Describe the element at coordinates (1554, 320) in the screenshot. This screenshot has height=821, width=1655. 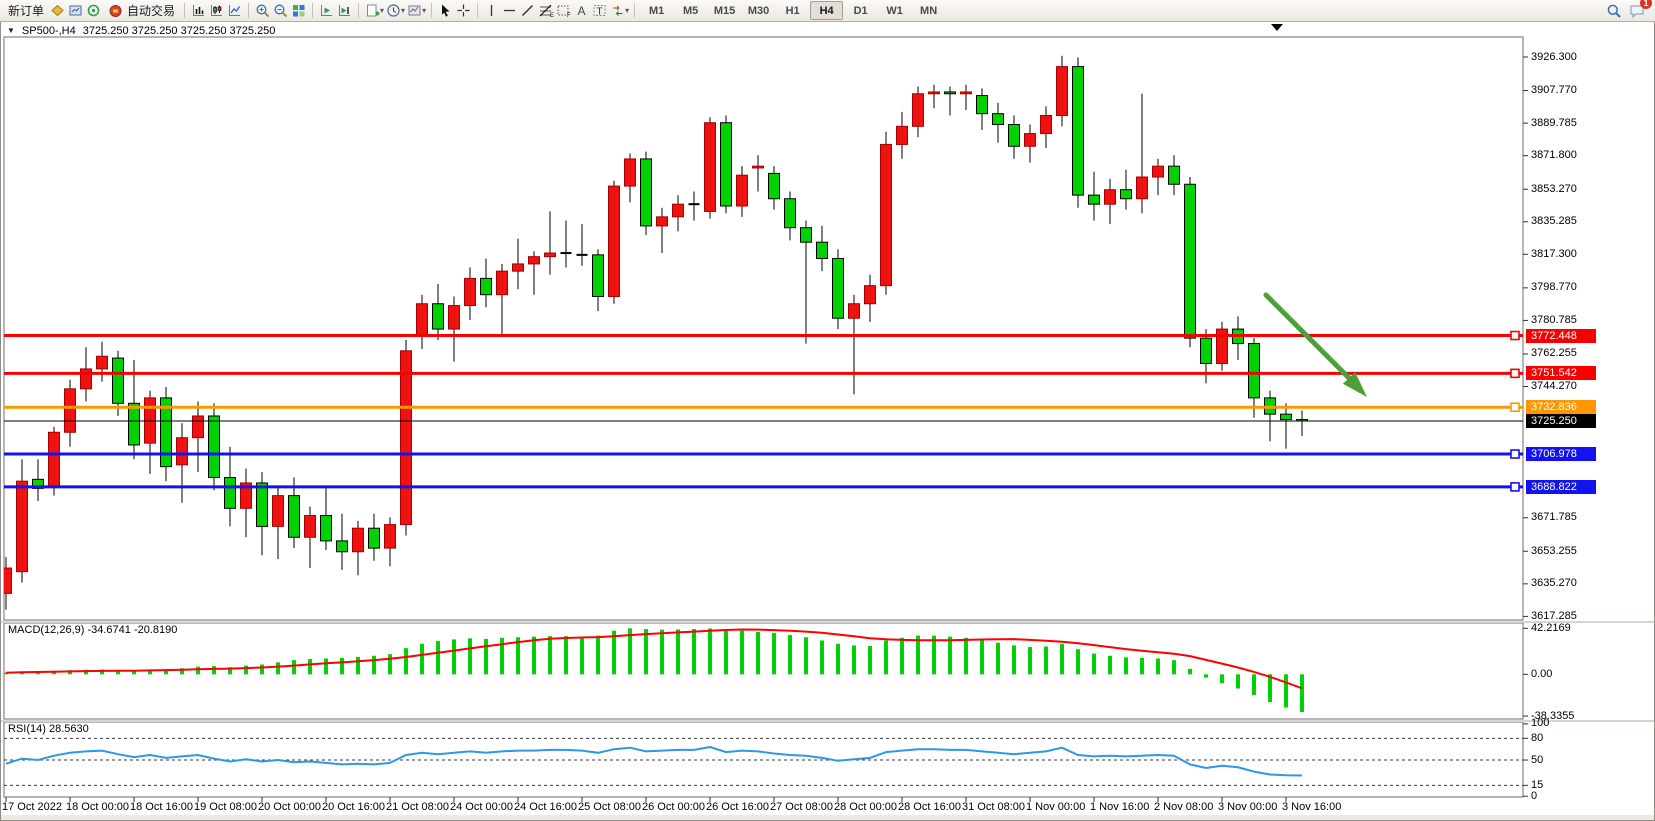
I see `price-tick-label: 3780.785` at that location.